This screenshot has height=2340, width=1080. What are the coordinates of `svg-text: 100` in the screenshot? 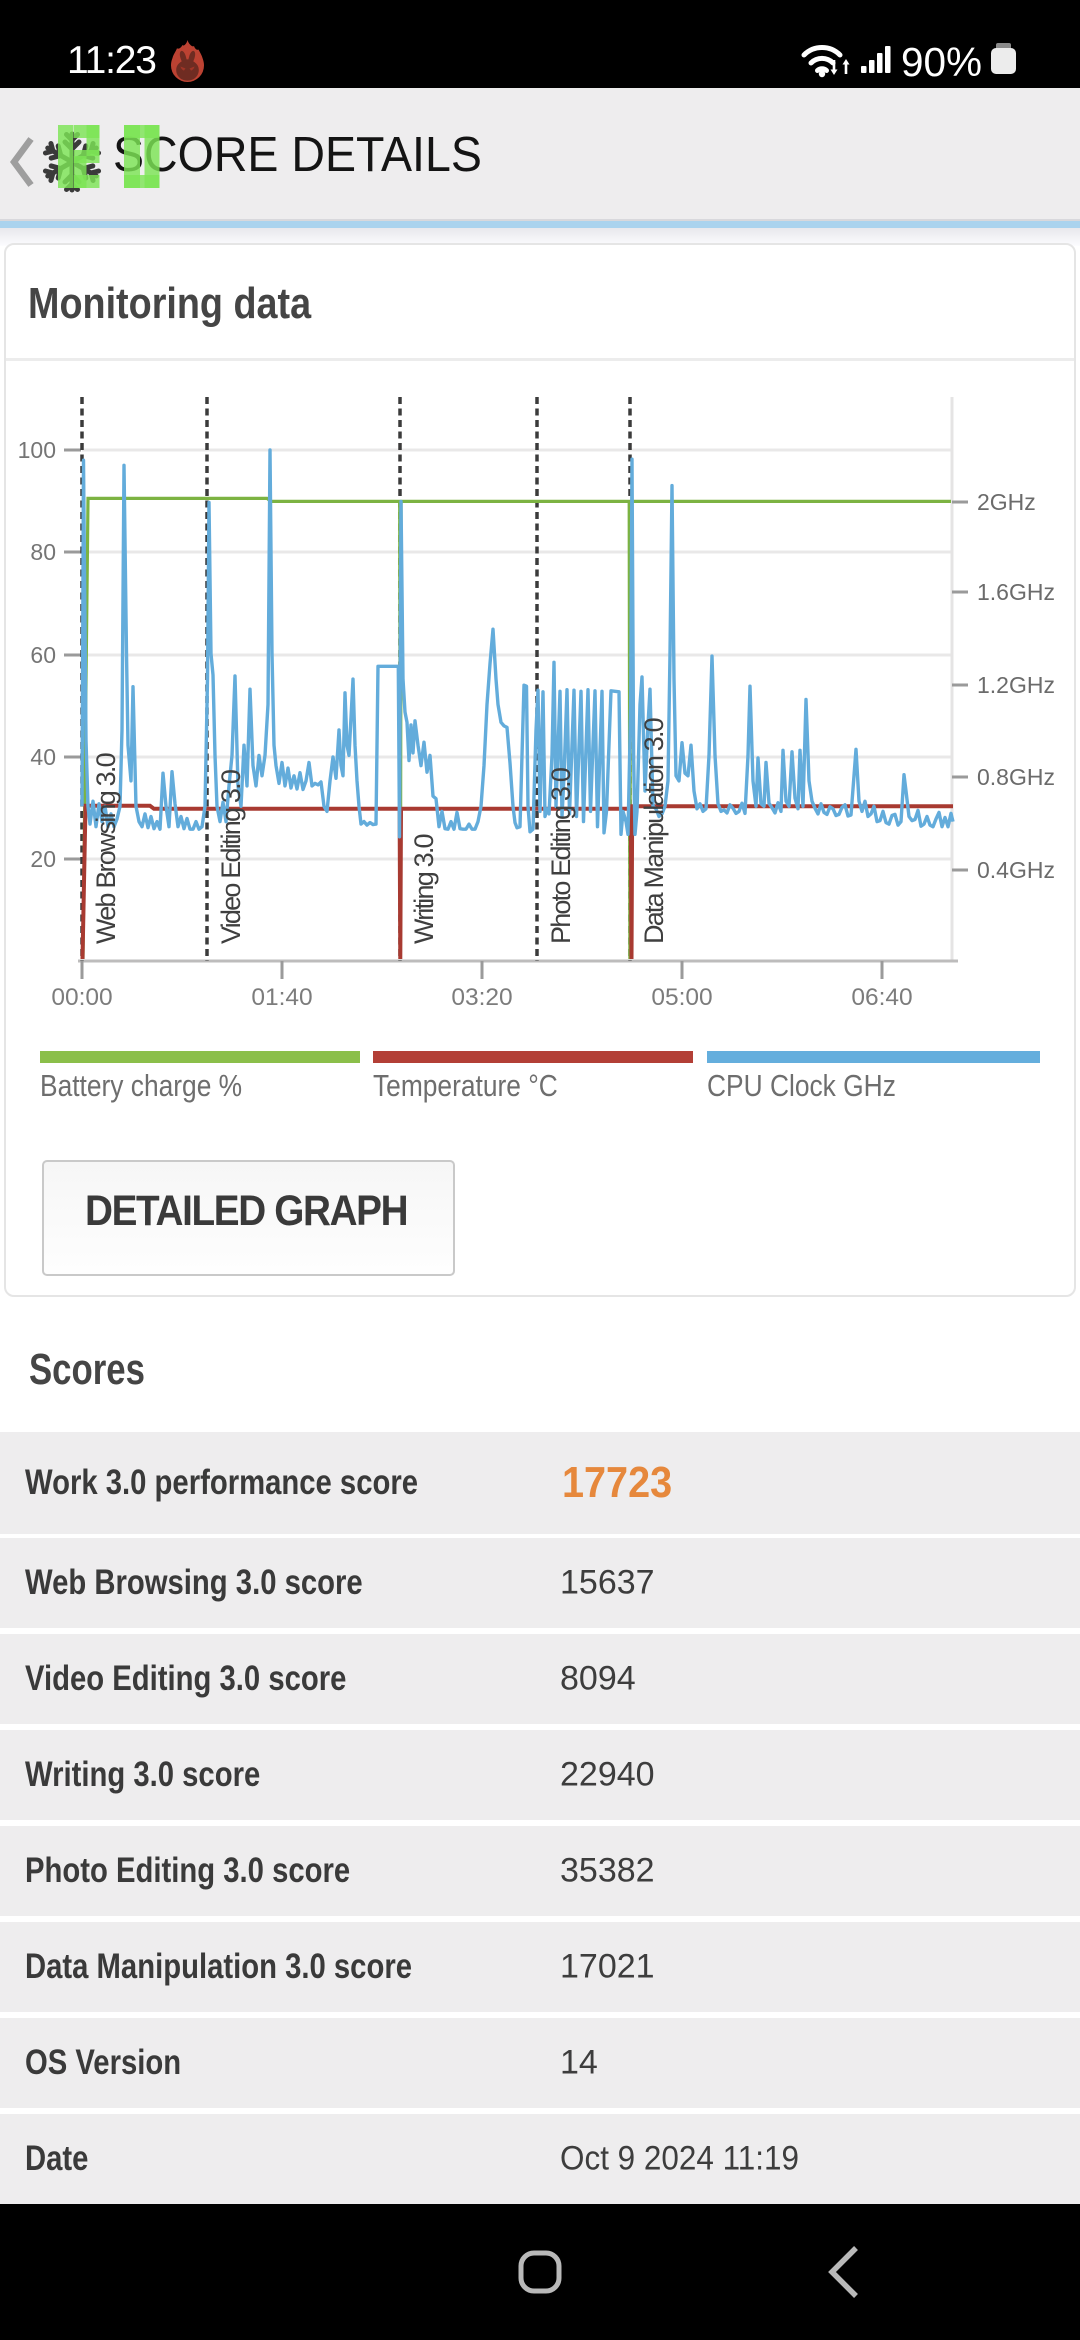 It's located at (37, 450).